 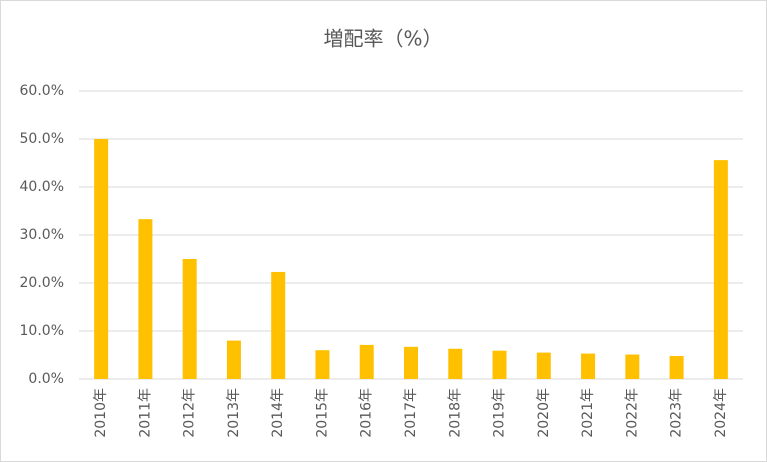 I want to click on x-tick-label: 2011年, so click(x=145, y=413).